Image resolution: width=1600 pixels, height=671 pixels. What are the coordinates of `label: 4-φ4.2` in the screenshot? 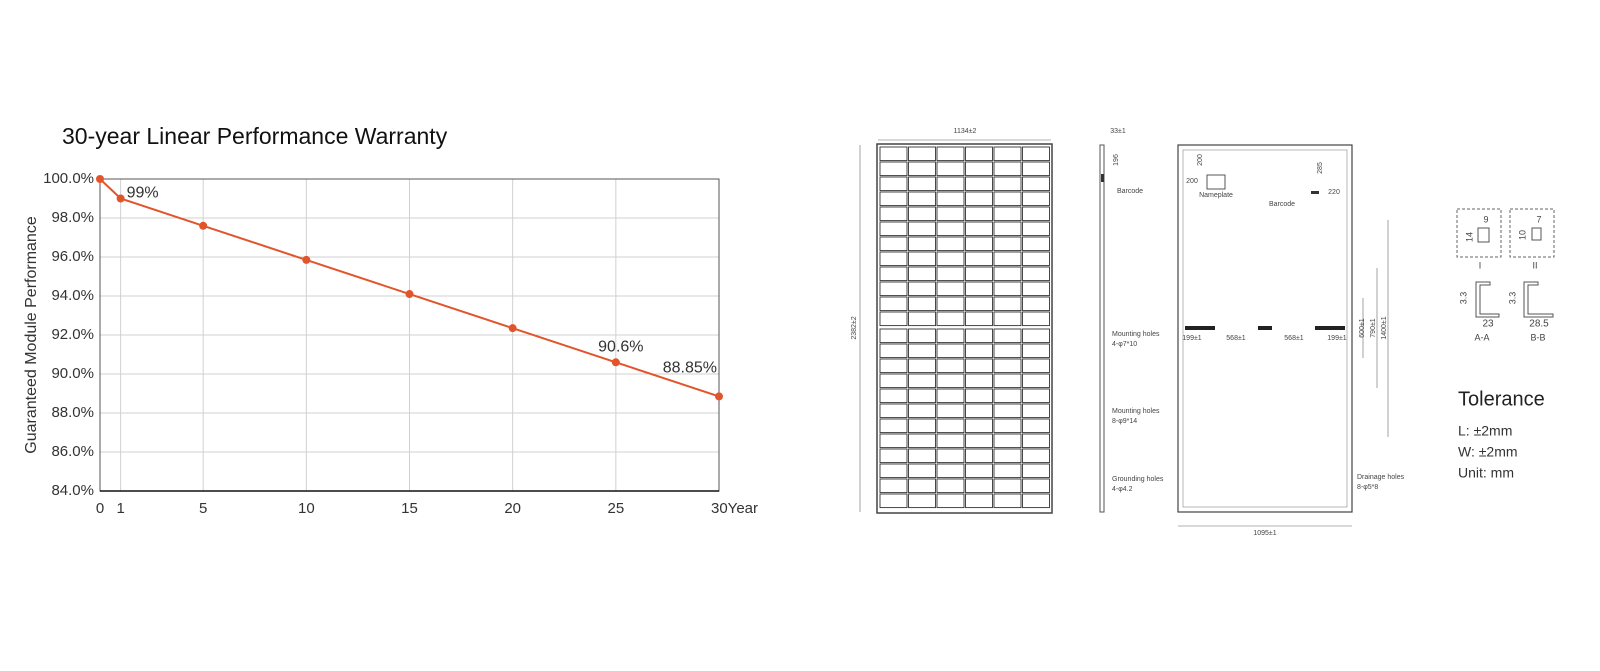 It's located at (1122, 489).